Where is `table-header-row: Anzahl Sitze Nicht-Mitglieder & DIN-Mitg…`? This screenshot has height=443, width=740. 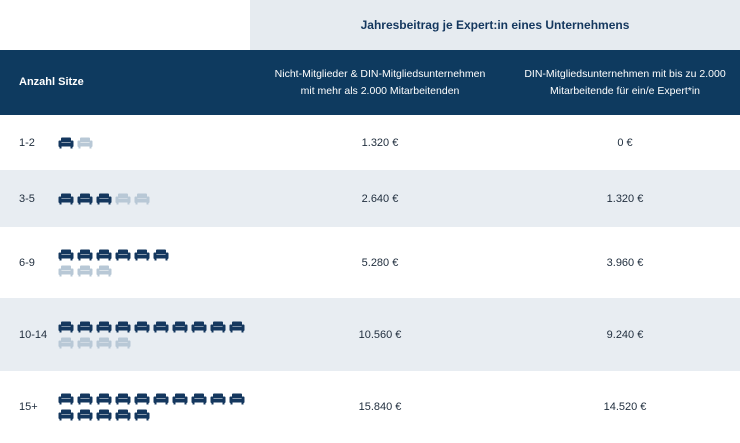 table-header-row: Anzahl Sitze Nicht-Mitglieder & DIN-Mitg… is located at coordinates (370, 82).